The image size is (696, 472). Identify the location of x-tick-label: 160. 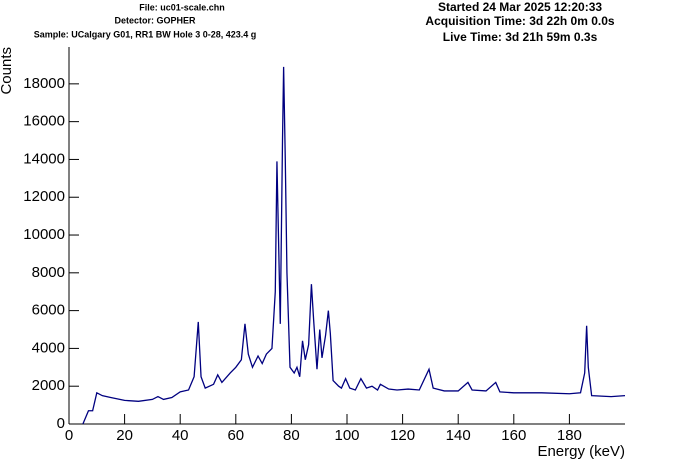
(513, 435).